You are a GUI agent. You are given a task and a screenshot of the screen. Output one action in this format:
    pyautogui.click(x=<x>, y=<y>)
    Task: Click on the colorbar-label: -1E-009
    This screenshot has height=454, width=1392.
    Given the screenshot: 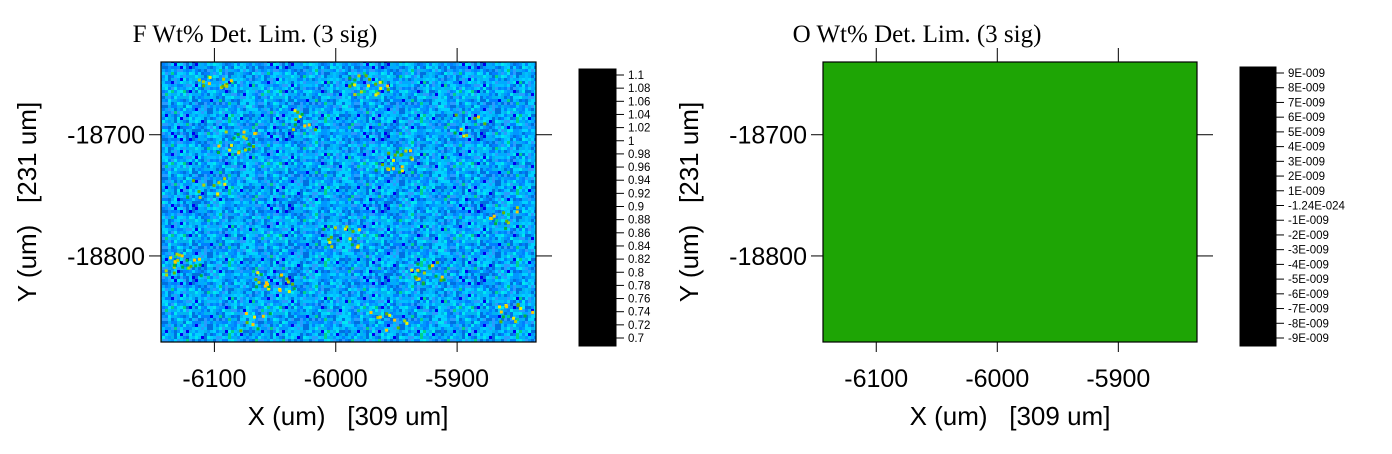 What is the action you would take?
    pyautogui.click(x=1308, y=221)
    